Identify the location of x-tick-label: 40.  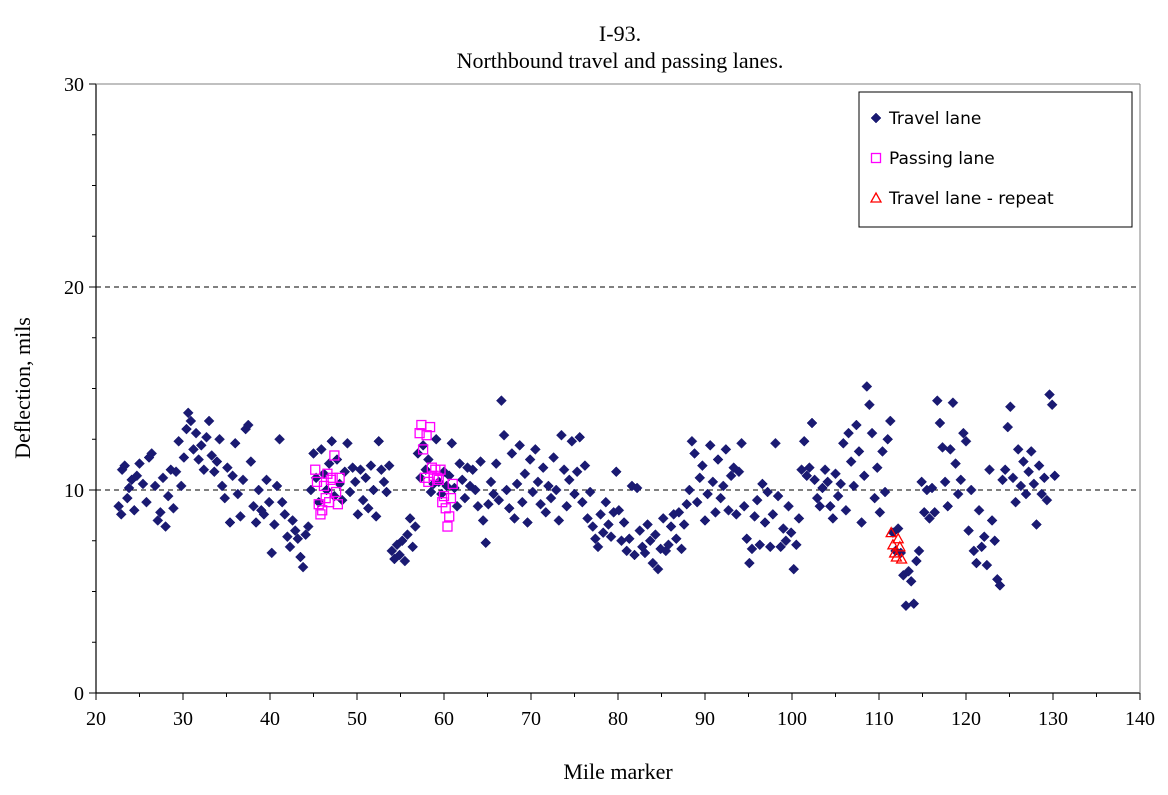
(270, 719).